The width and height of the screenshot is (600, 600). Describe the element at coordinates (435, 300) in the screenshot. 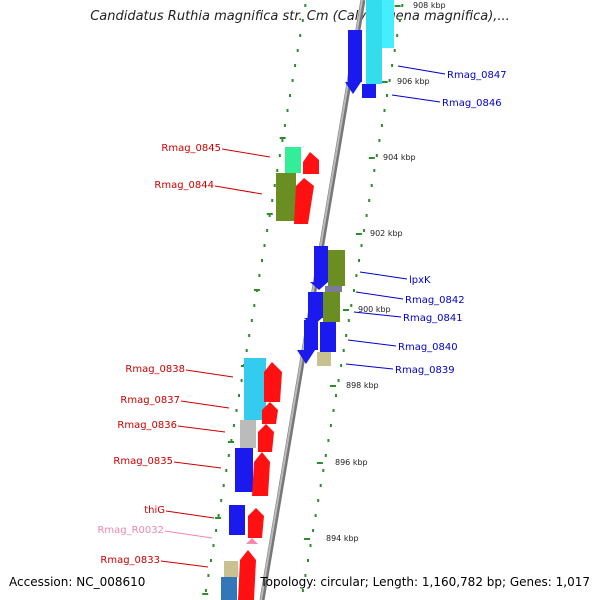

I see `gene-label-rmag-0842: Rmag_0842` at that location.